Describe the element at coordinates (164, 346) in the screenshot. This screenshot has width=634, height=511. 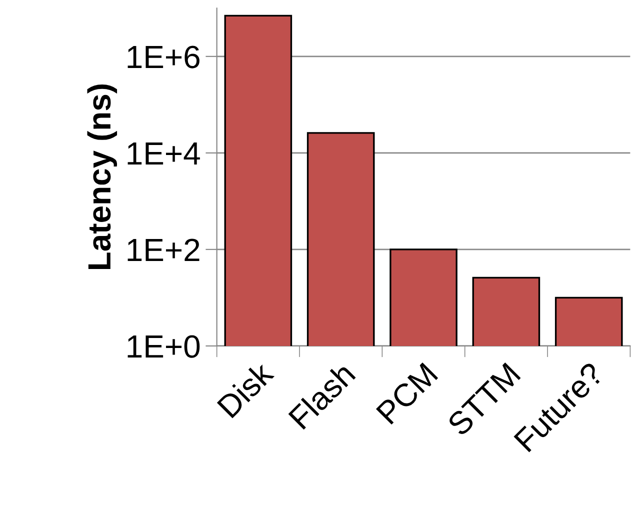
I see `y-tick-label: 1E+0` at that location.